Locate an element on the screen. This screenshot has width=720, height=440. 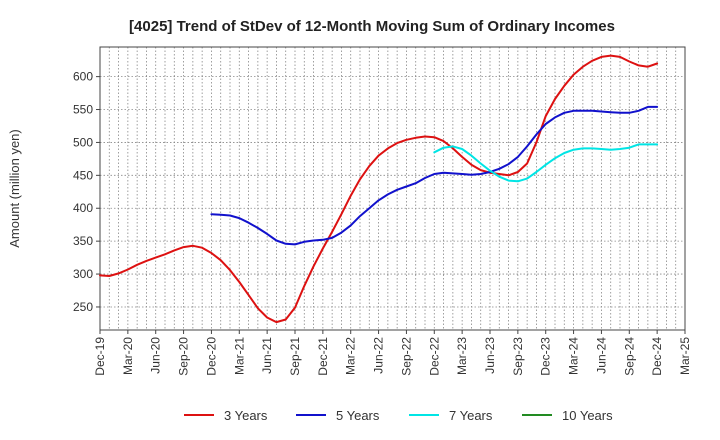
y-axis: 250 300 350 400 450 500 550 600 is located at coordinates (86, 192).